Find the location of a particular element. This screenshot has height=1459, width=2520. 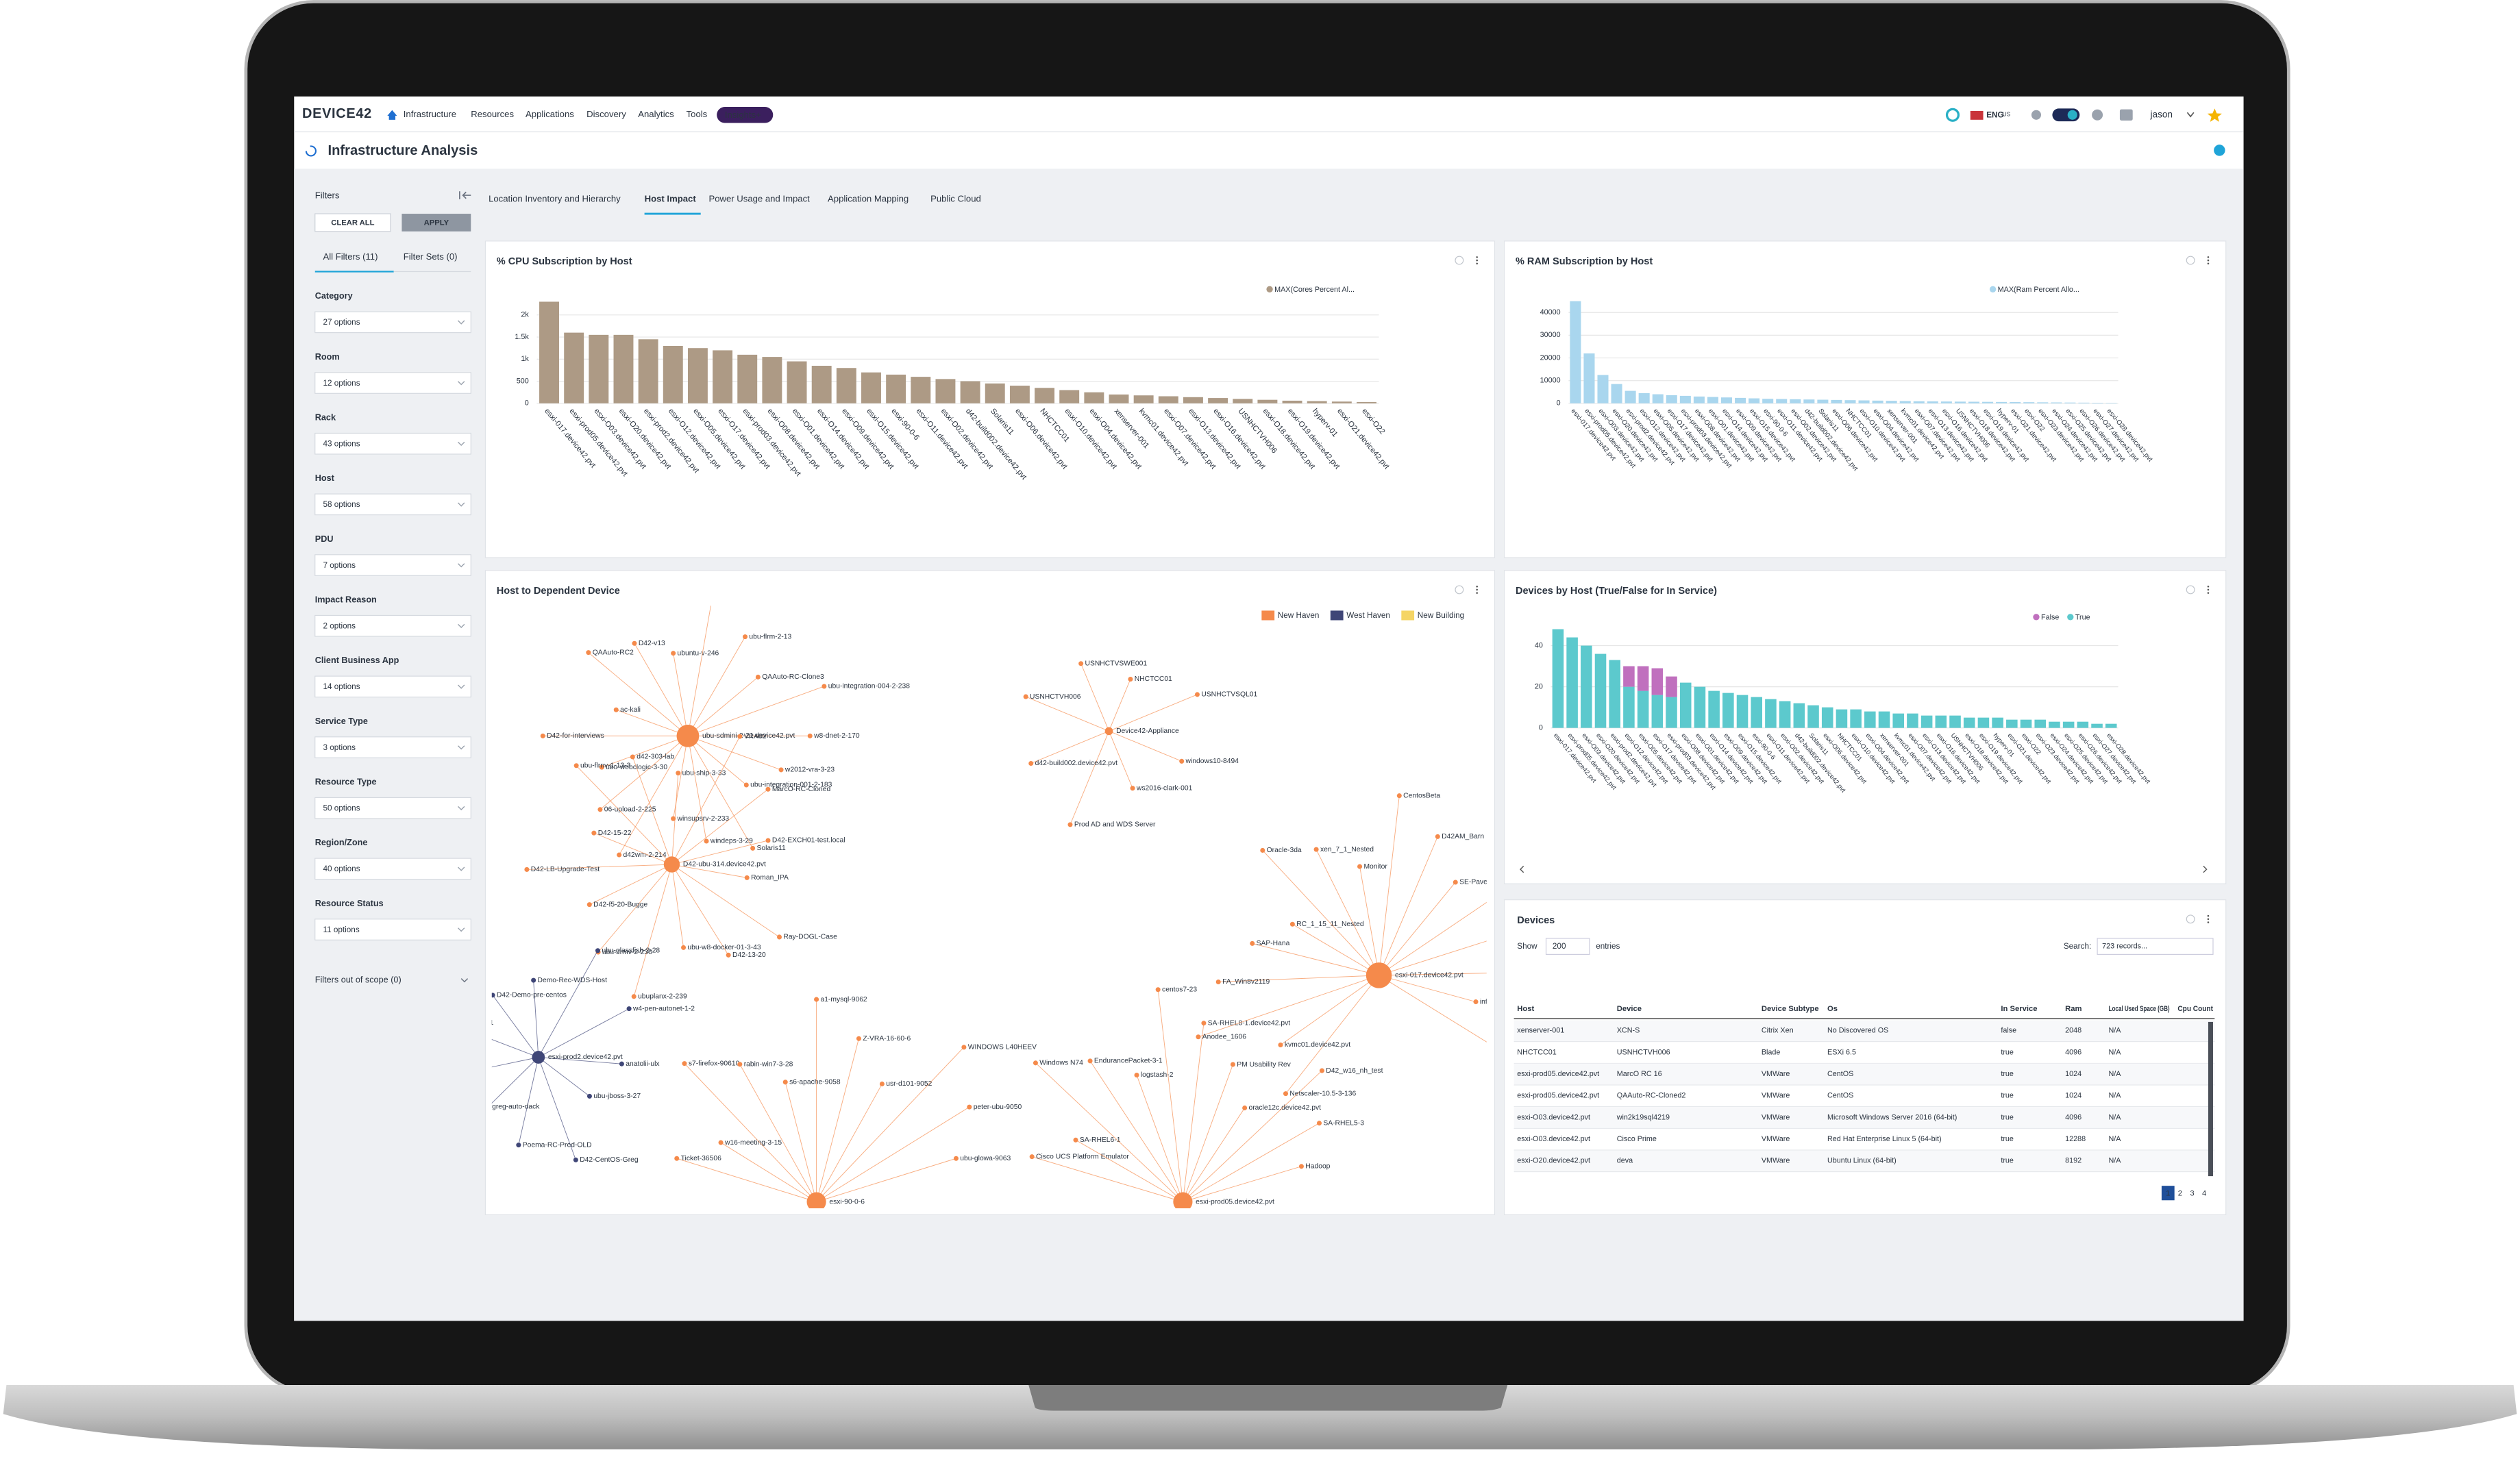

hub-label: ubu-sdmini-2-21.device42.pvt is located at coordinates (748, 736).